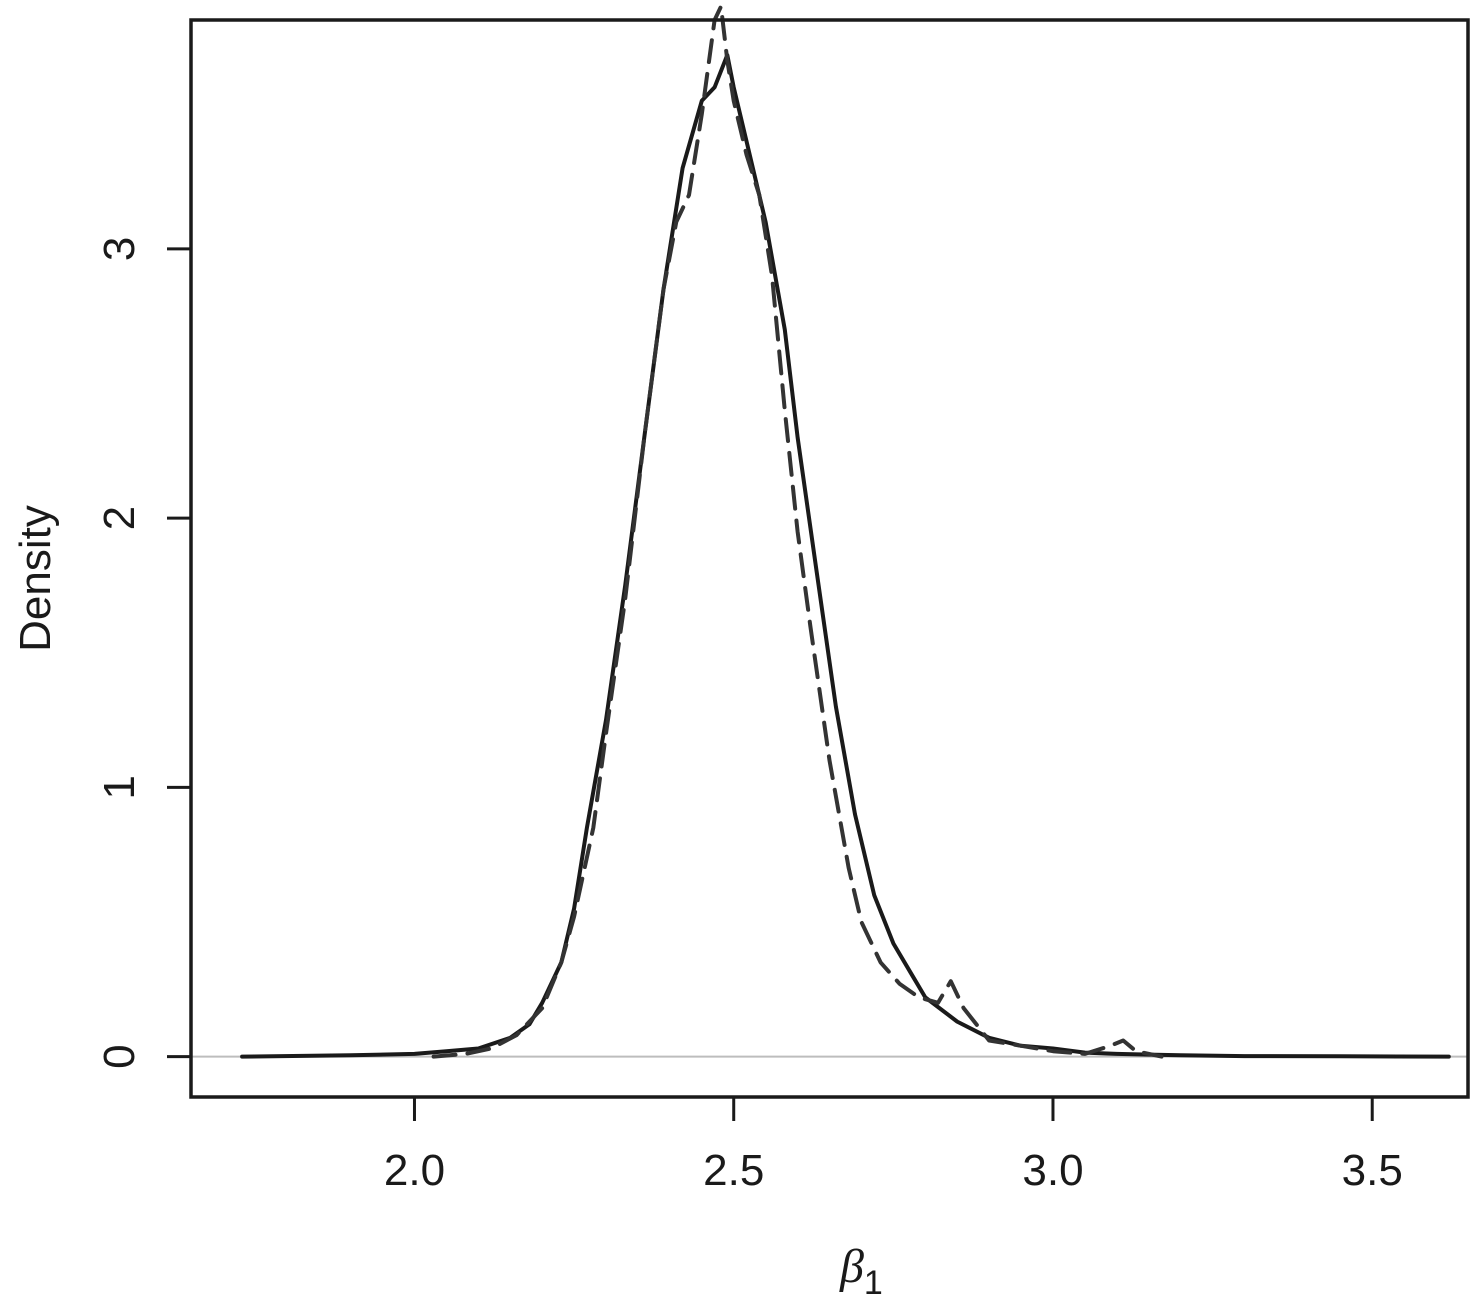 The width and height of the screenshot is (1473, 1311). Describe the element at coordinates (1372, 1170) in the screenshot. I see `x-tick-label: 3.5` at that location.